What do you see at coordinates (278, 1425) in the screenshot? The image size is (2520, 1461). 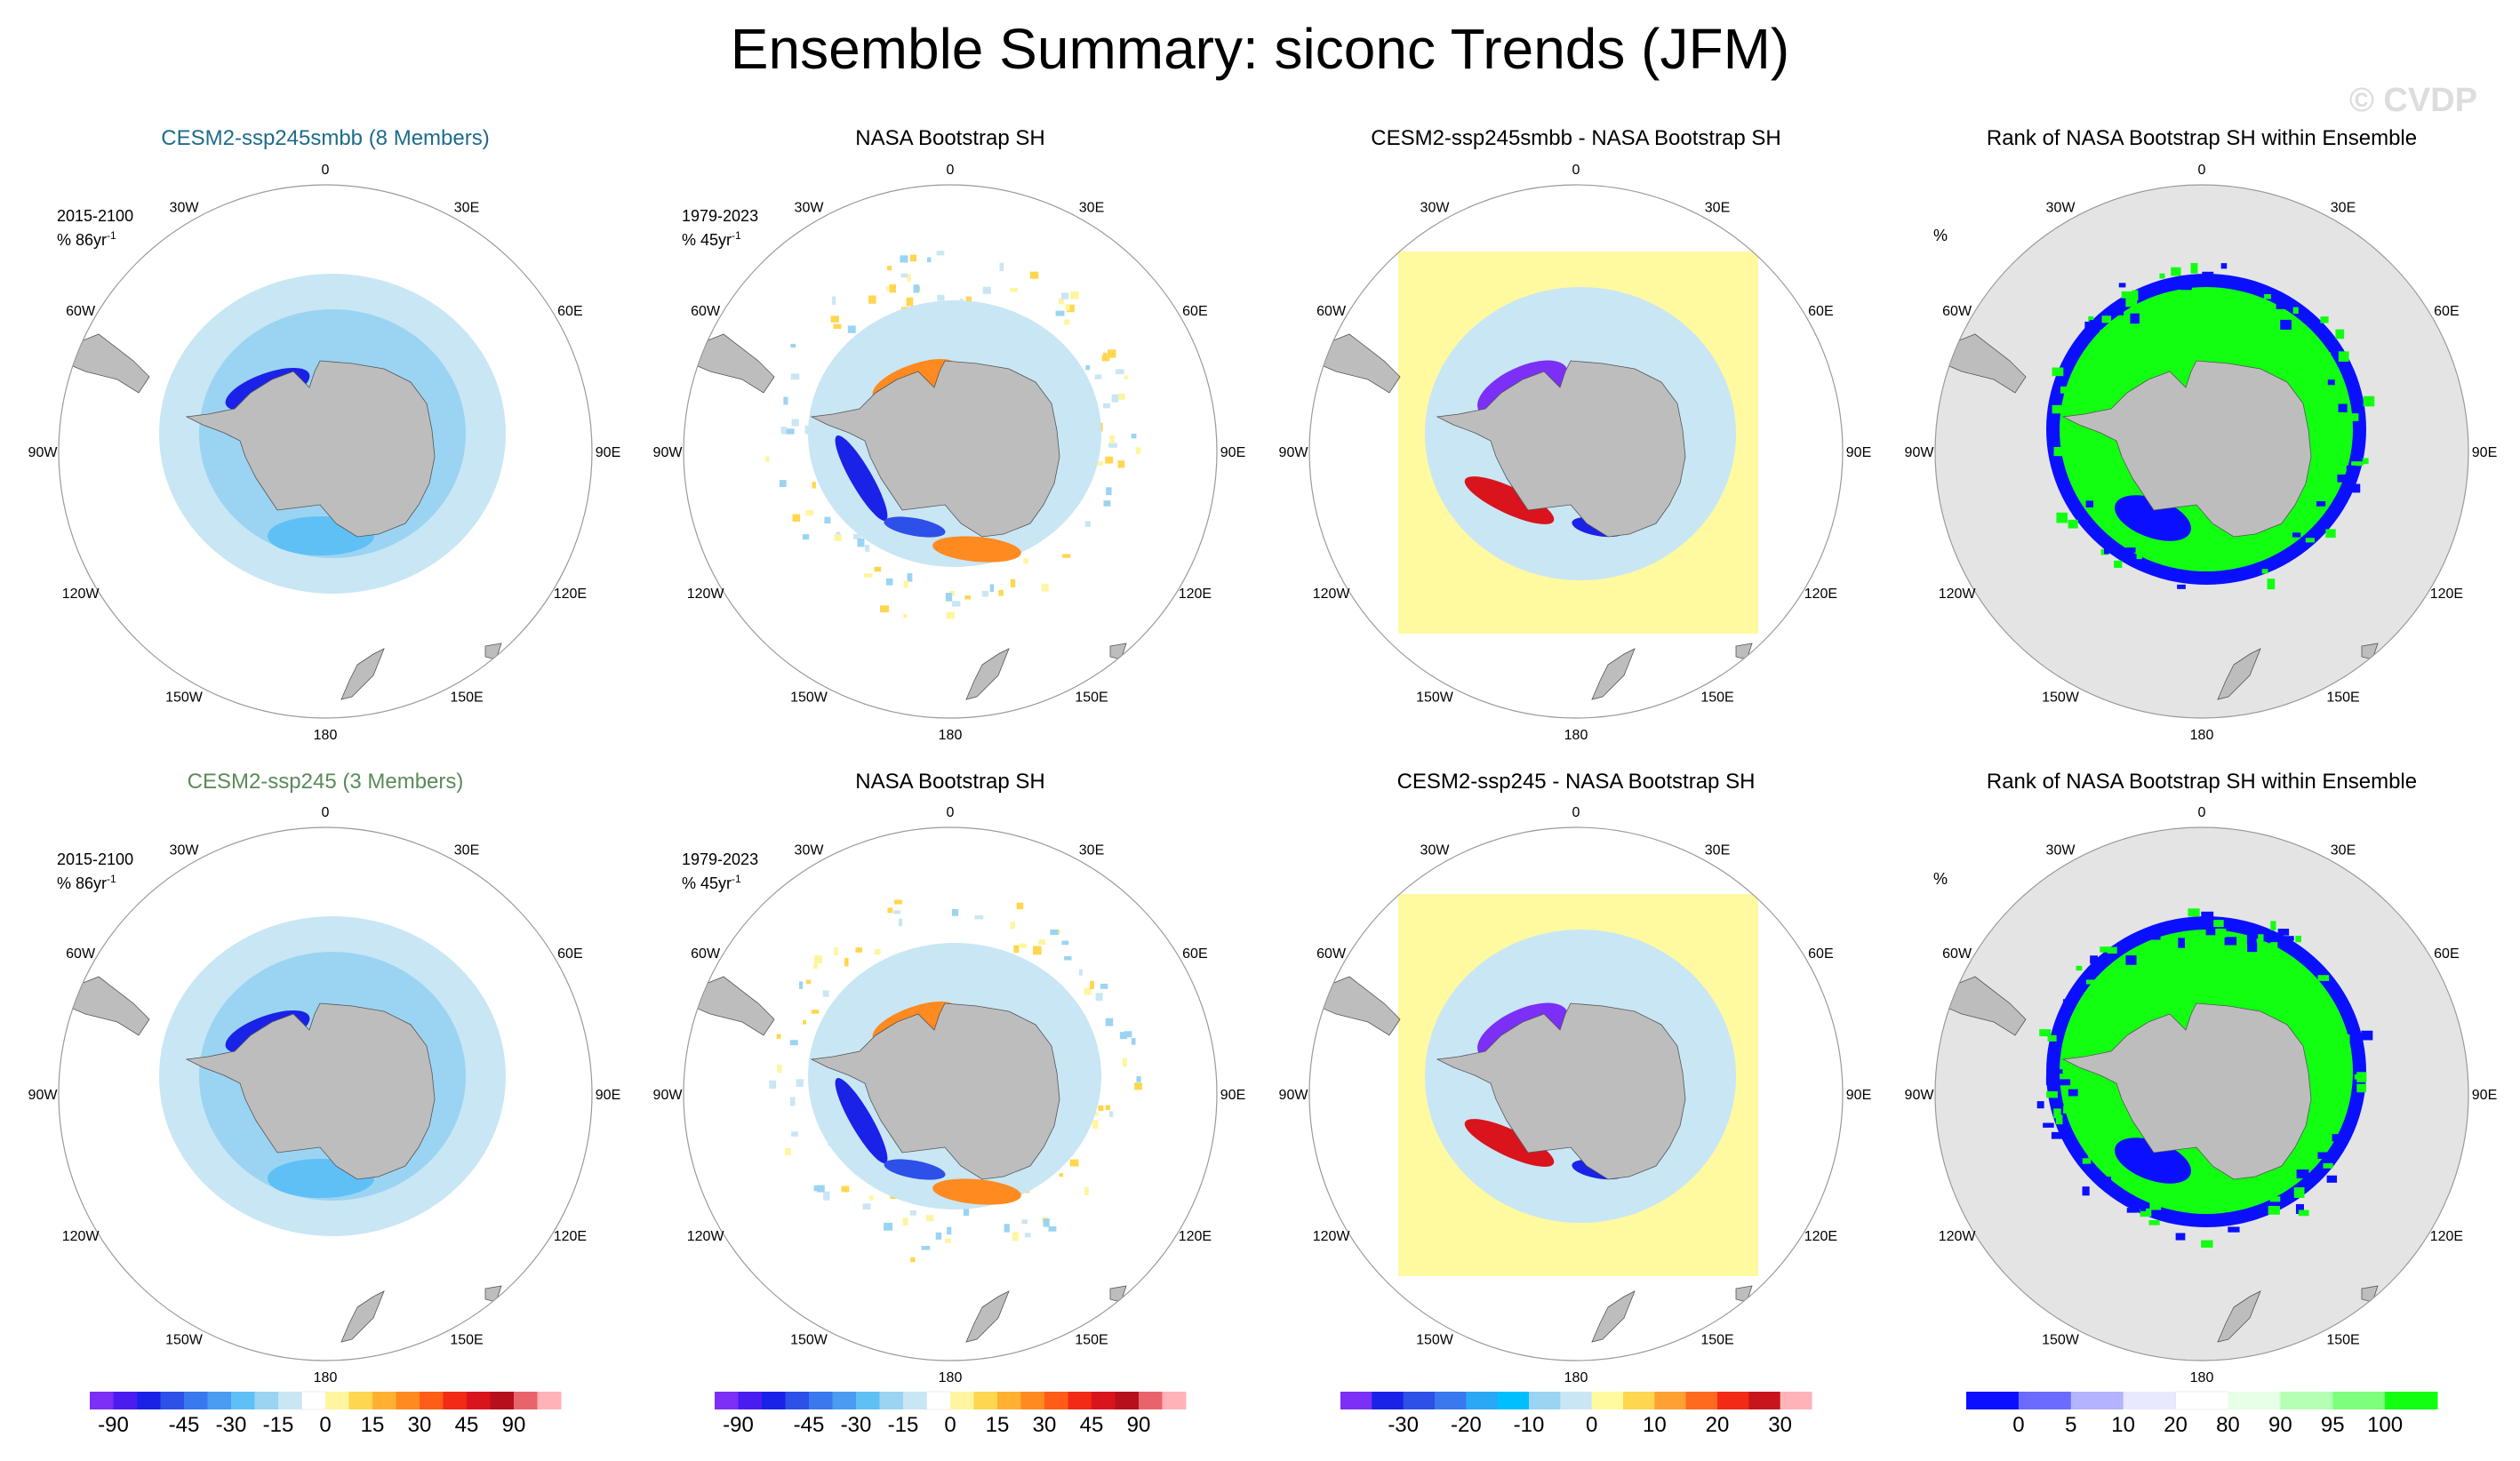 I see `colorbar-label: -15` at bounding box center [278, 1425].